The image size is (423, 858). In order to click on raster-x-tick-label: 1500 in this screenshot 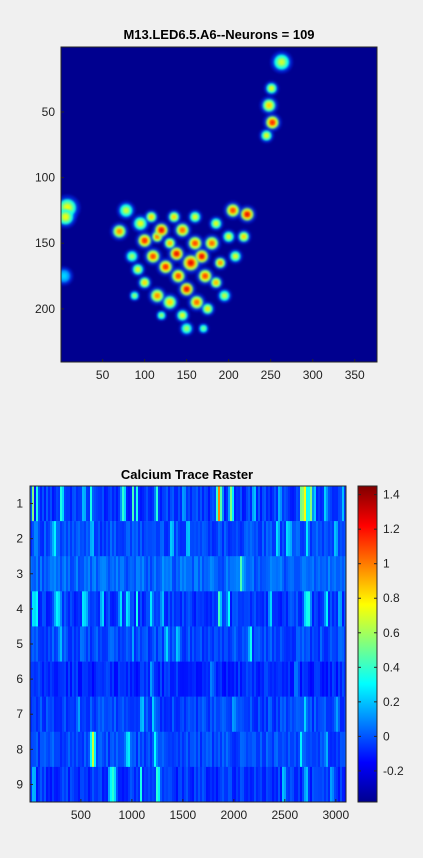, I will do `click(182, 815)`.